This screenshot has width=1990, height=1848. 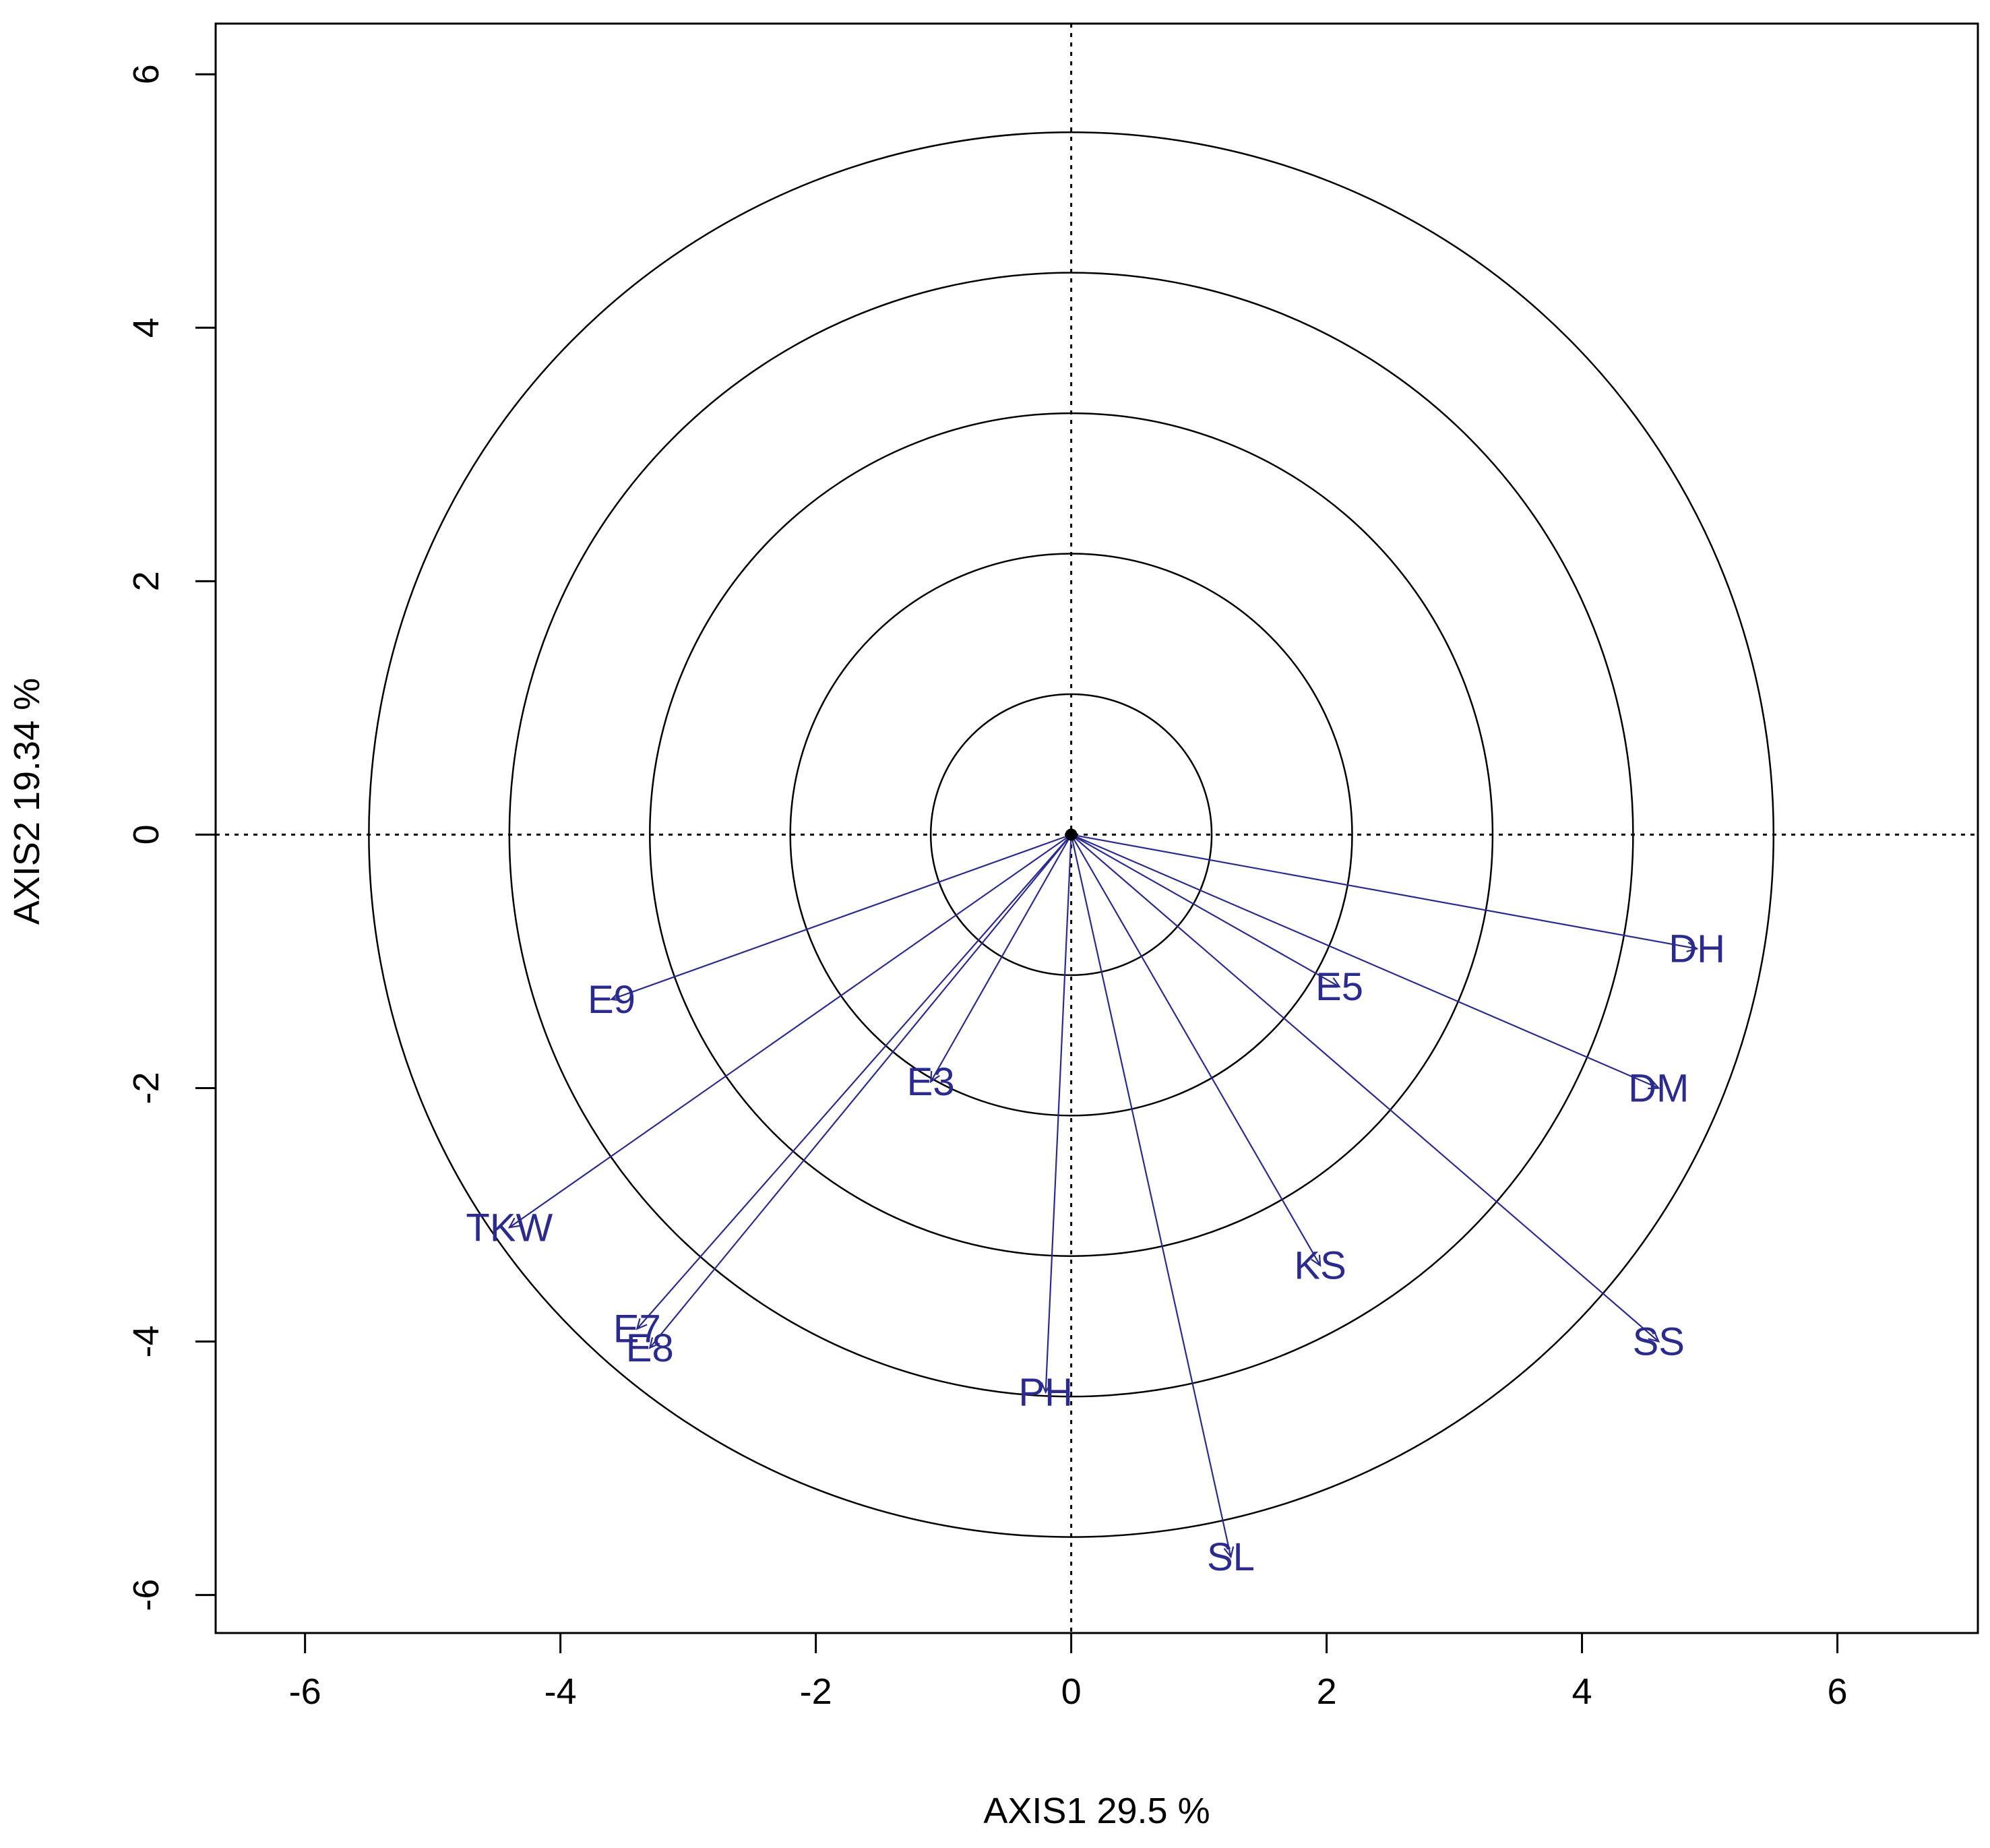 I want to click on y-axis: -6 -4 -2 0 2 4 6, so click(x=171, y=838).